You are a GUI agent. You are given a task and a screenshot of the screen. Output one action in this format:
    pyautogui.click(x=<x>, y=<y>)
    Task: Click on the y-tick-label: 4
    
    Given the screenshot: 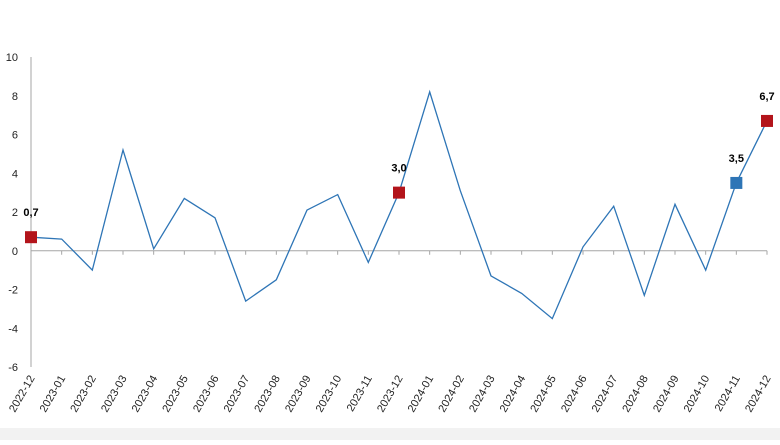 What is the action you would take?
    pyautogui.click(x=15, y=174)
    